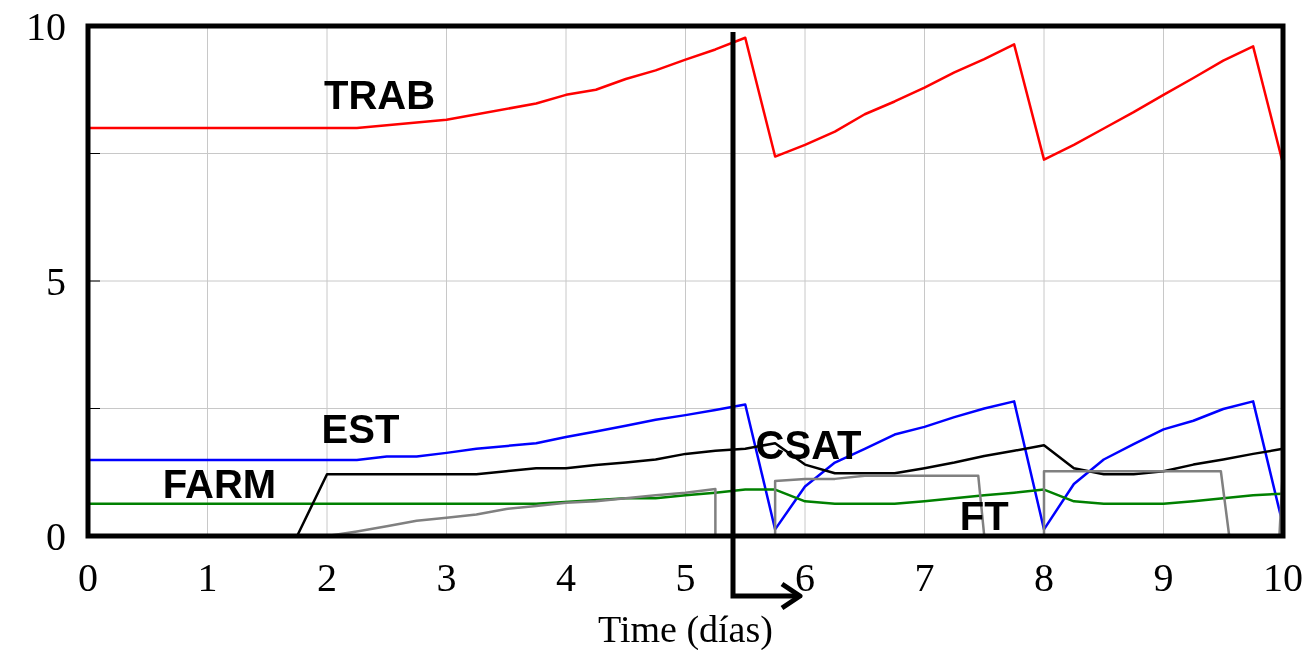 Image resolution: width=1305 pixels, height=650 pixels. Describe the element at coordinates (566, 577) in the screenshot. I see `x-tick-label: 4` at that location.